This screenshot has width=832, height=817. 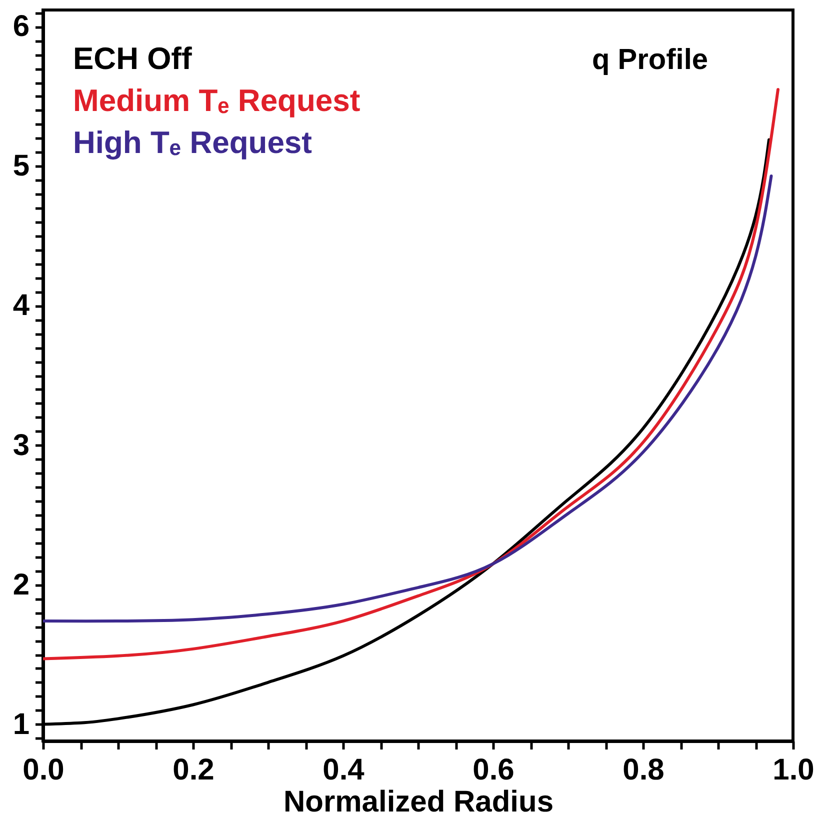 I want to click on text: Medium Tₑ Request, so click(x=216, y=100).